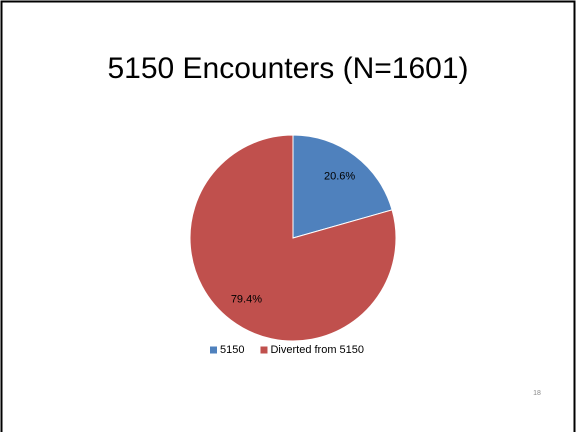  I want to click on legend-label: 5150, so click(232, 350).